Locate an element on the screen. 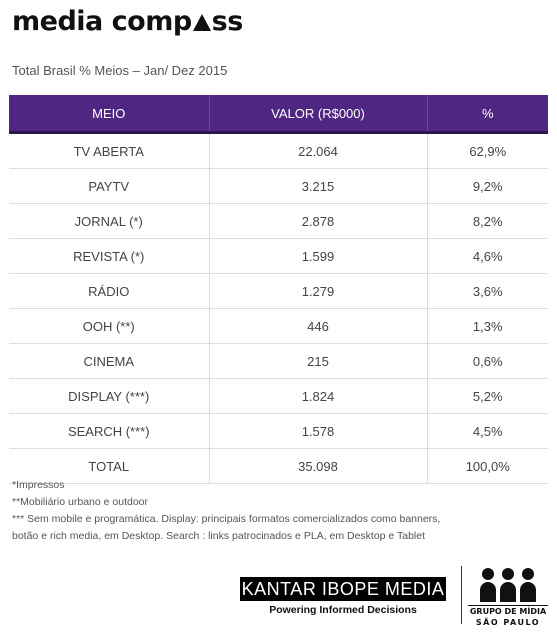 The image size is (557, 641). table-row: DISPLAY (***) 1.824 5,2% is located at coordinates (278, 396).